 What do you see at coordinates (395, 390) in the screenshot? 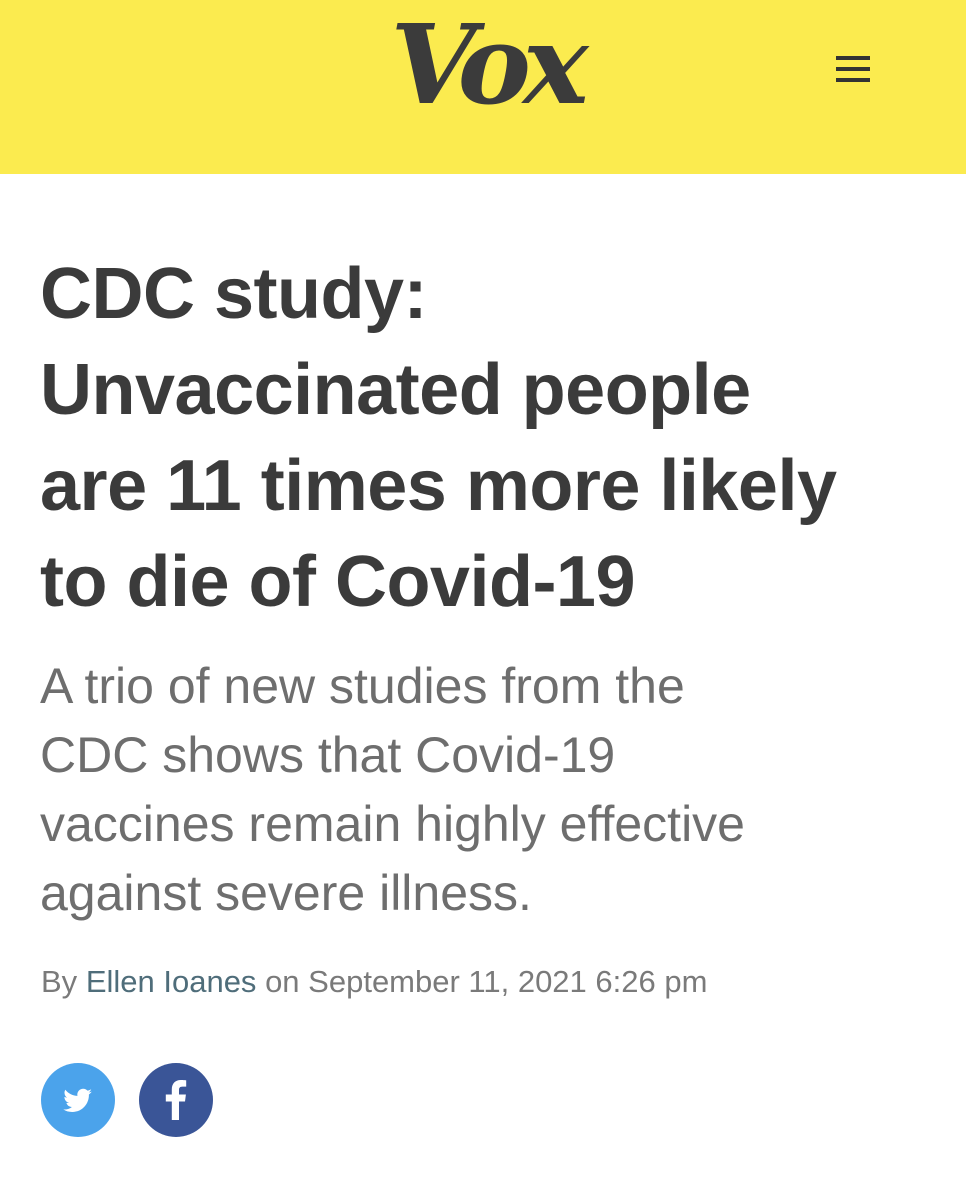
I see `headline-line: Unvaccinated people` at bounding box center [395, 390].